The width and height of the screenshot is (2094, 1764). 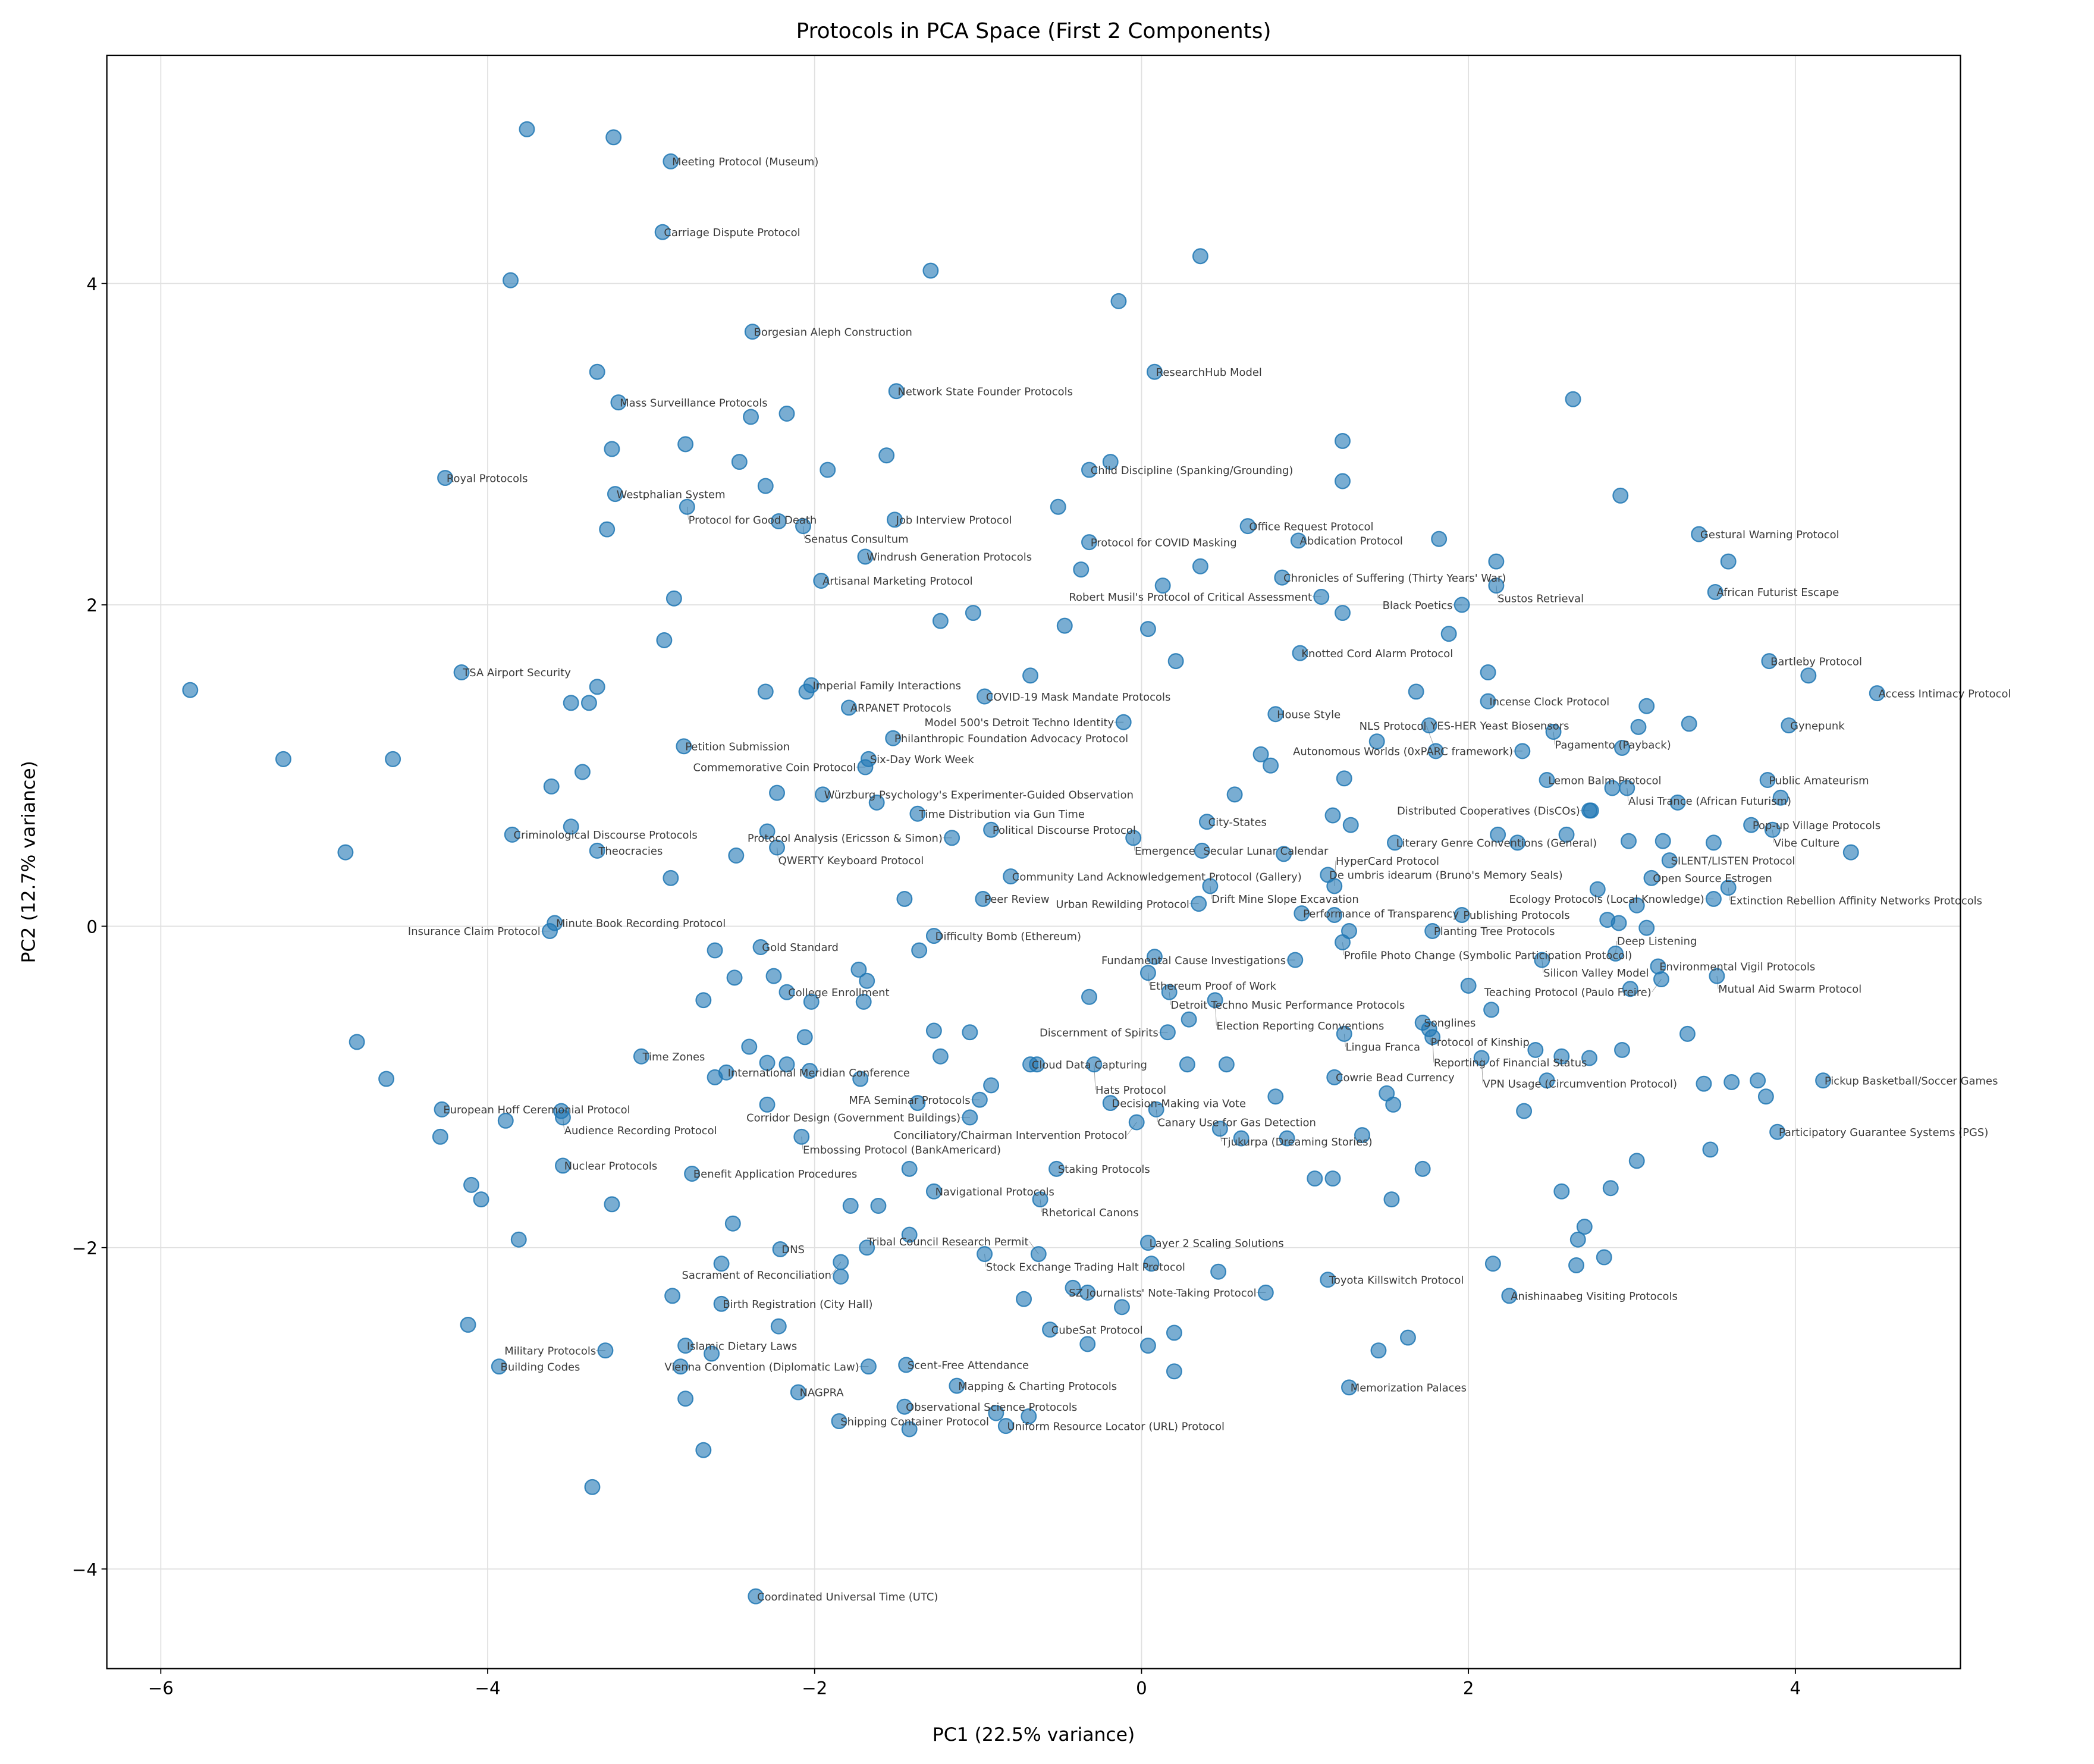 What do you see at coordinates (1064, 830) in the screenshot?
I see `data-point-label: Political Discourse Protocol` at bounding box center [1064, 830].